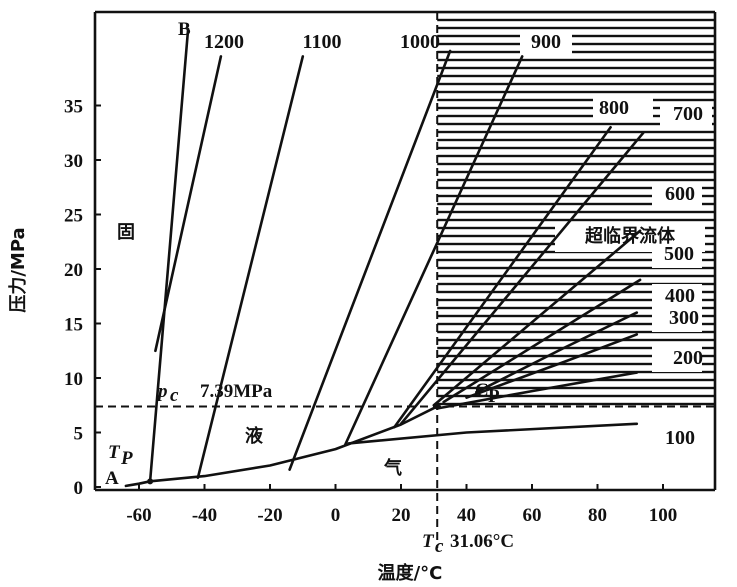  I want to click on y-tick-label: 20, so click(73, 270).